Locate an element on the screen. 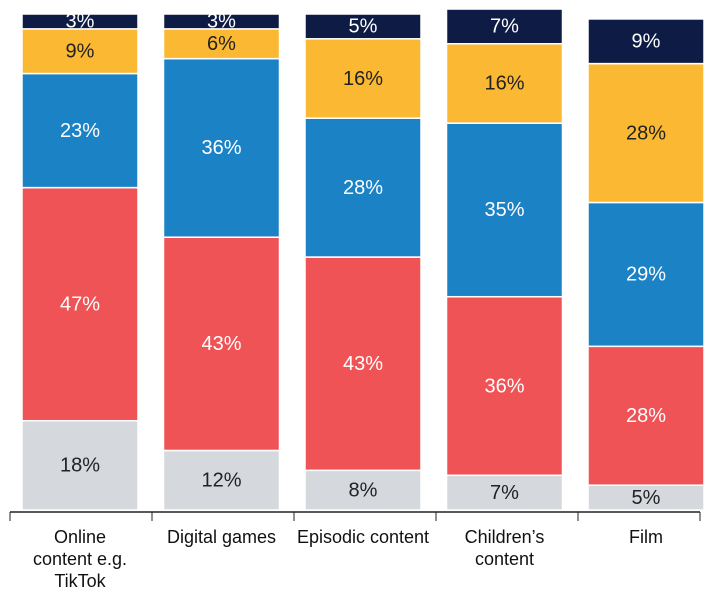 This screenshot has width=709, height=592. data-label: 47% is located at coordinates (80, 304).